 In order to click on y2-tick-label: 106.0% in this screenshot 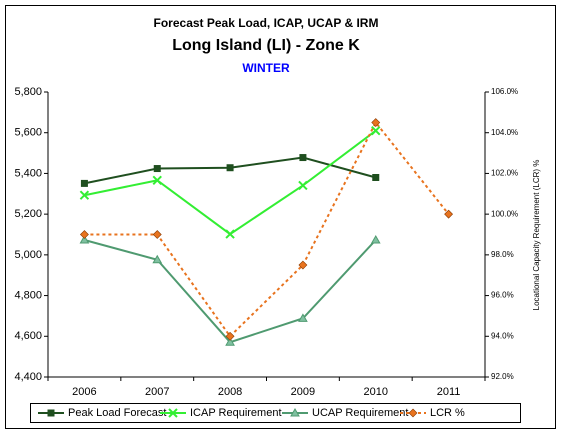, I will do `click(504, 91)`.